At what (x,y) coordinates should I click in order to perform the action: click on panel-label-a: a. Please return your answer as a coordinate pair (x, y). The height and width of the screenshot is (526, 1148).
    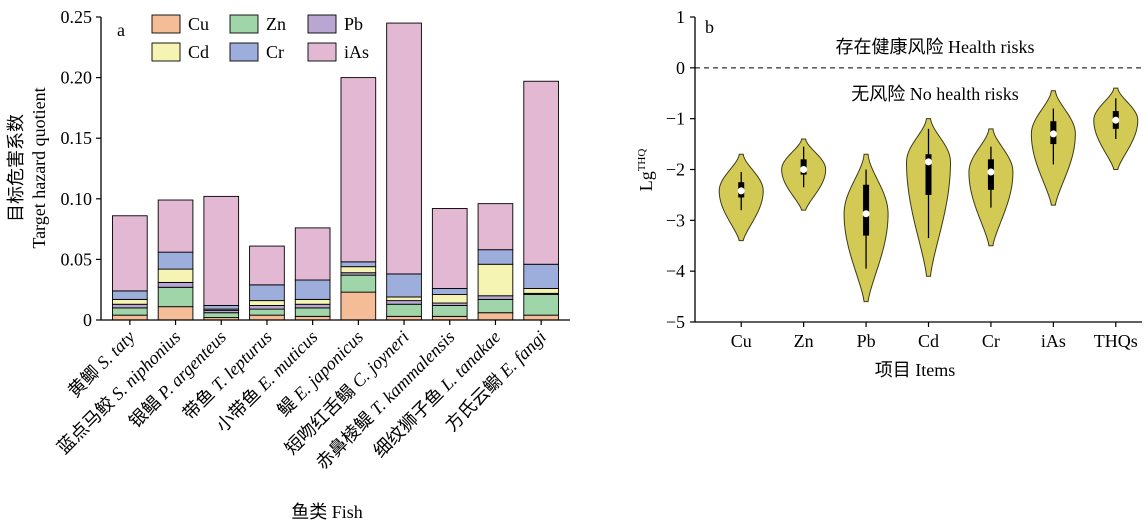
    Looking at the image, I should click on (121, 30).